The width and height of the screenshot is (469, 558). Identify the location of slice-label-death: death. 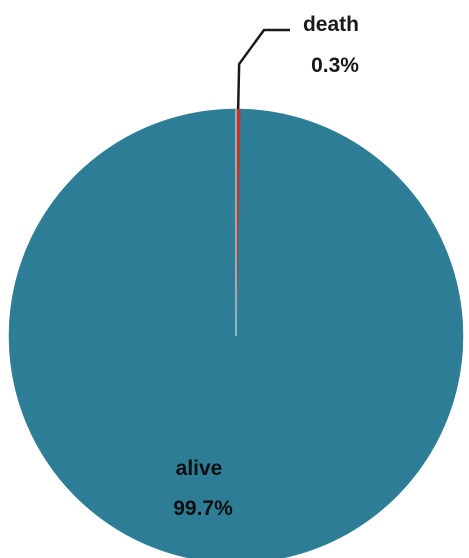
(331, 24).